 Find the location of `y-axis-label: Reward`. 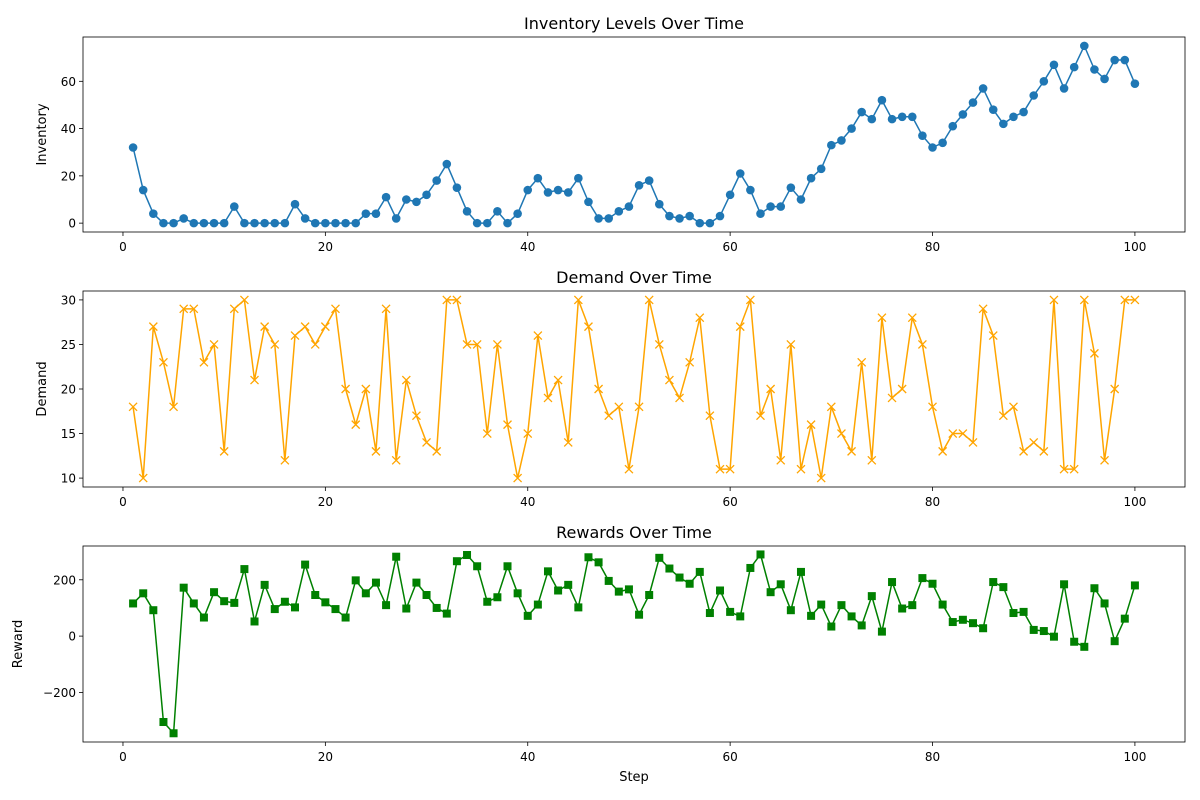

y-axis-label: Reward is located at coordinates (18, 644).